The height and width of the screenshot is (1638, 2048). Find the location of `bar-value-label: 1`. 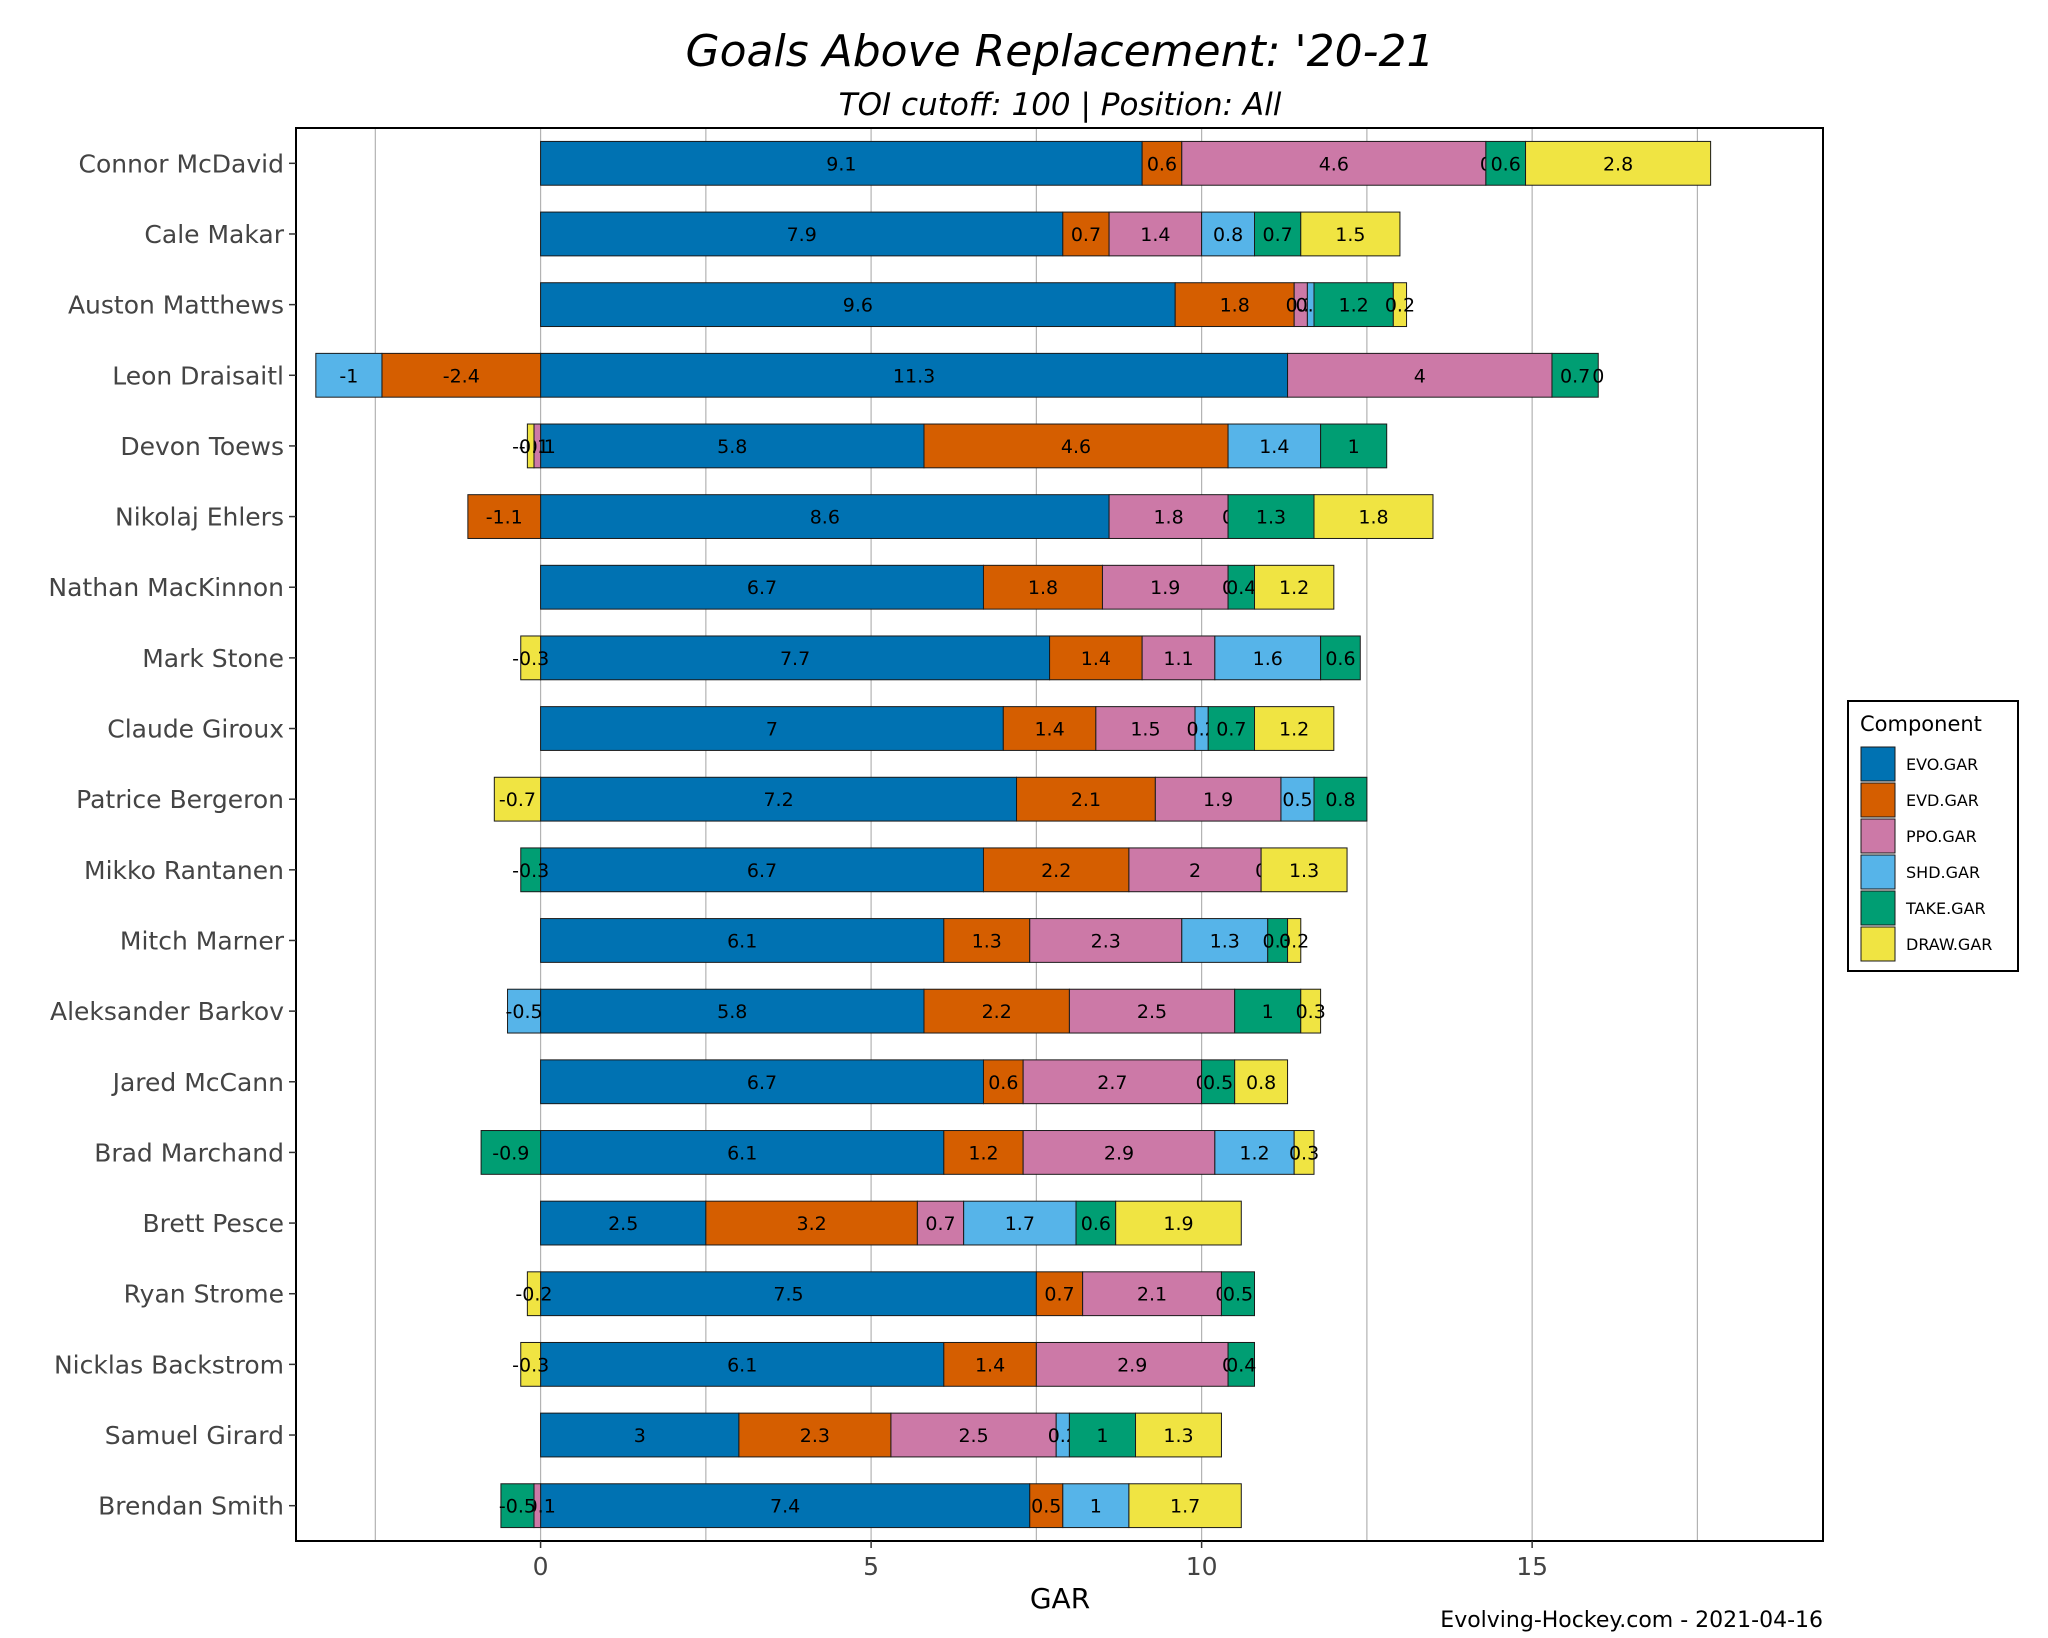

bar-value-label: 1 is located at coordinates (1354, 447).